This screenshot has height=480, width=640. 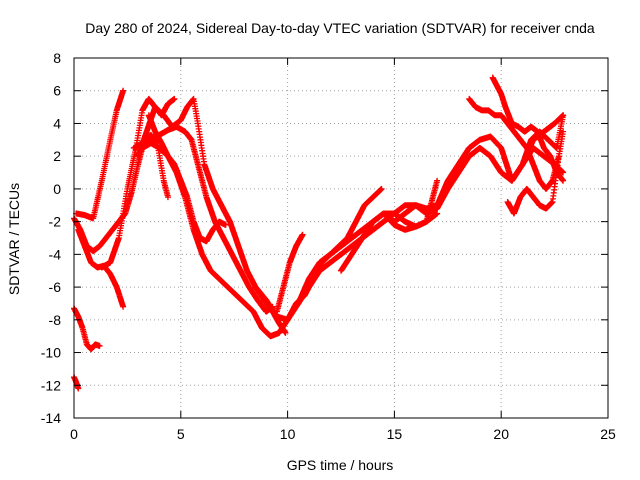 I want to click on y-tick-label: -14, so click(x=51, y=418).